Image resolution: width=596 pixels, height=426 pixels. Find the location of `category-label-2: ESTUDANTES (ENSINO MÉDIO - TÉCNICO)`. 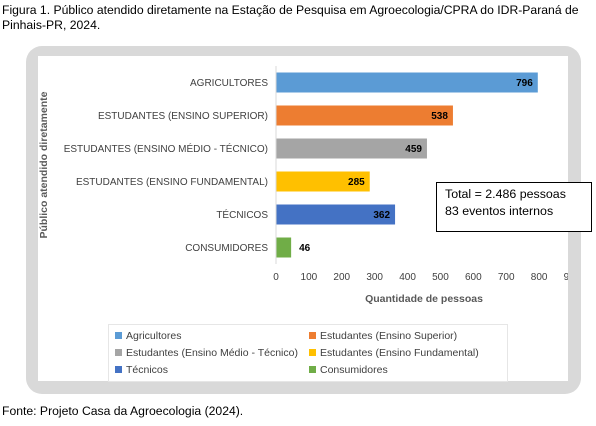

category-label-2: ESTUDANTES (ENSINO MÉDIO - TÉCNICO) is located at coordinates (166, 148).